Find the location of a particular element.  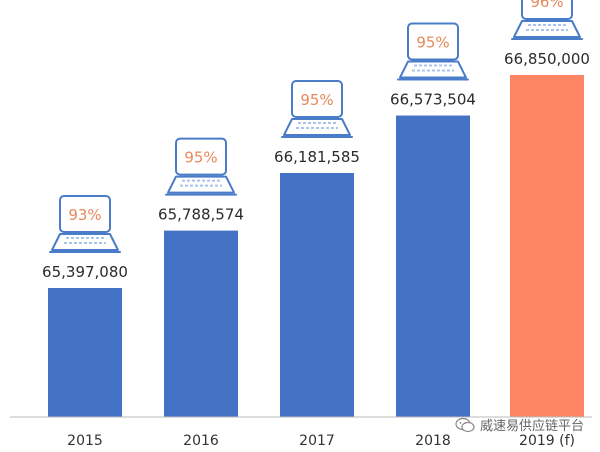

value-label: 65,397,080 is located at coordinates (85, 272).